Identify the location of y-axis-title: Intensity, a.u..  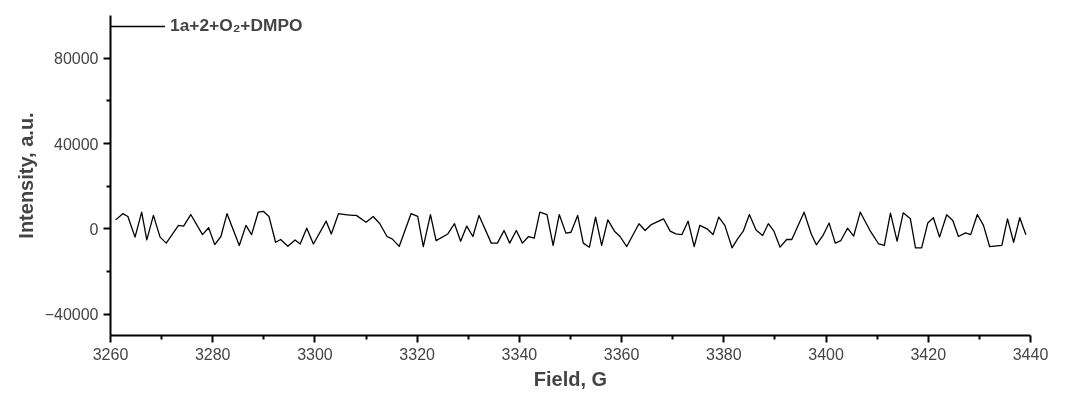
(25, 175).